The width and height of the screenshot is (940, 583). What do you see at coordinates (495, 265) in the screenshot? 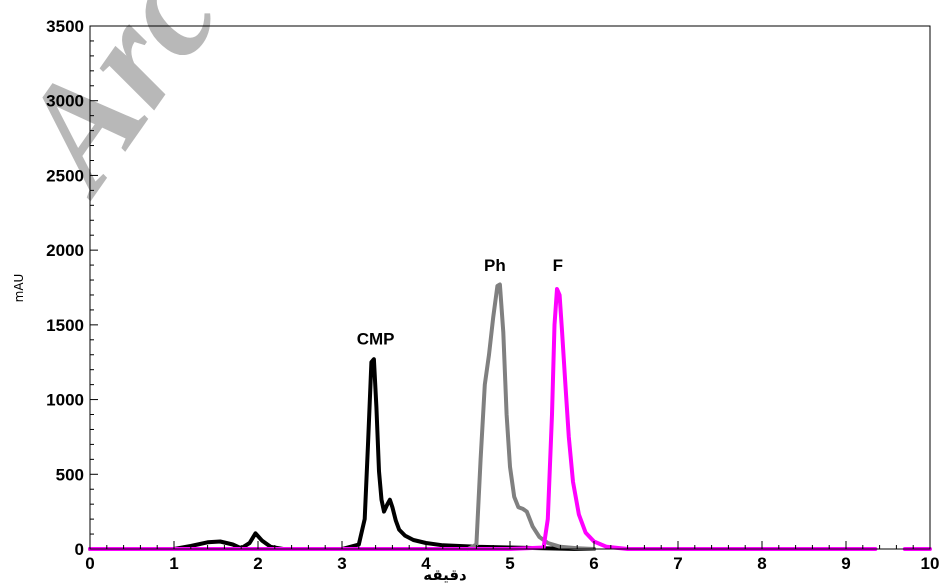
I see `peak-label-ph: Ph` at bounding box center [495, 265].